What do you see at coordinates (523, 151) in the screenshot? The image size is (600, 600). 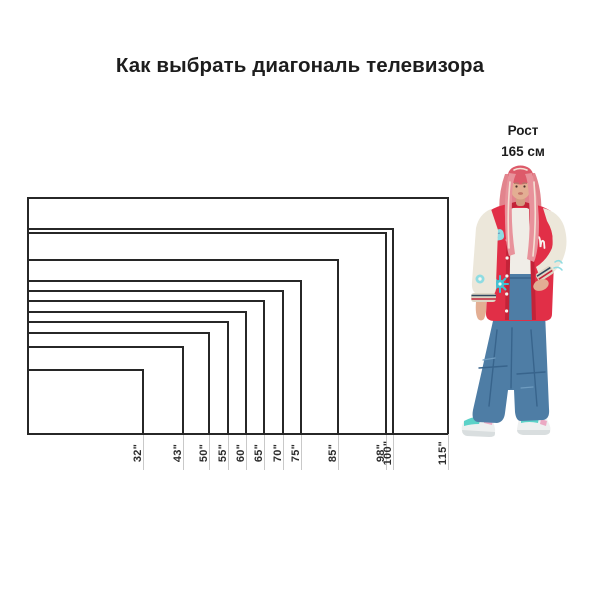 I see `height-caption-line2: 165 см` at bounding box center [523, 151].